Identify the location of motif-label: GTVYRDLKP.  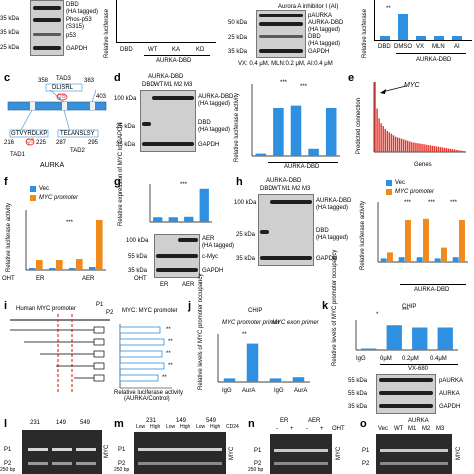
(29, 134).